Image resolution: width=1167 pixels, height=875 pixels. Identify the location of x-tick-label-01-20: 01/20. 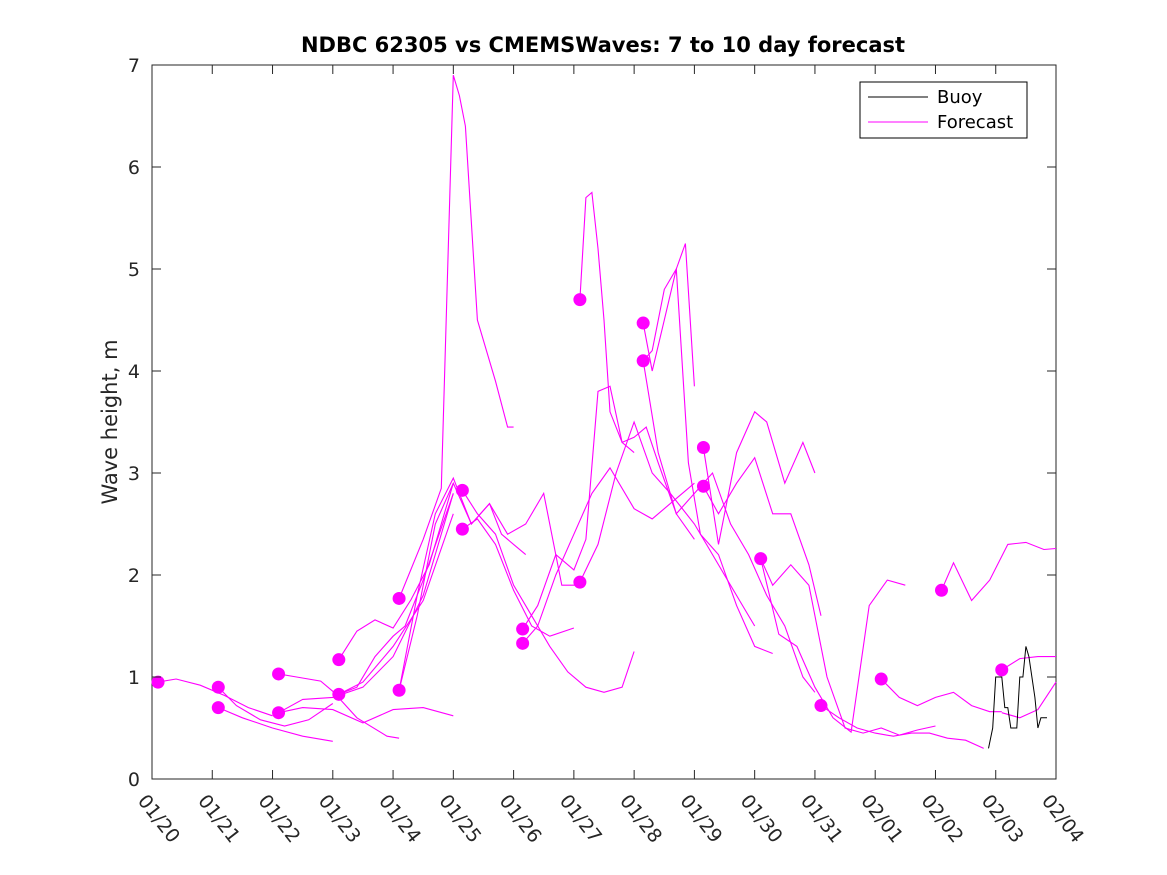
(158, 819).